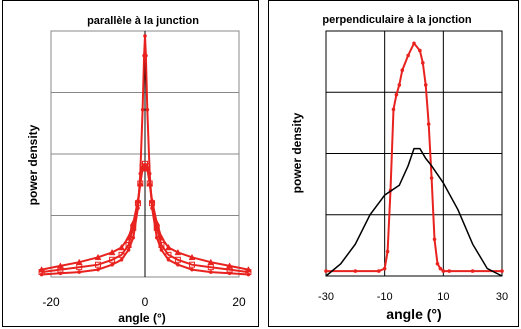 This screenshot has width=521, height=329. I want to click on x-tick-label: -20, so click(51, 302).